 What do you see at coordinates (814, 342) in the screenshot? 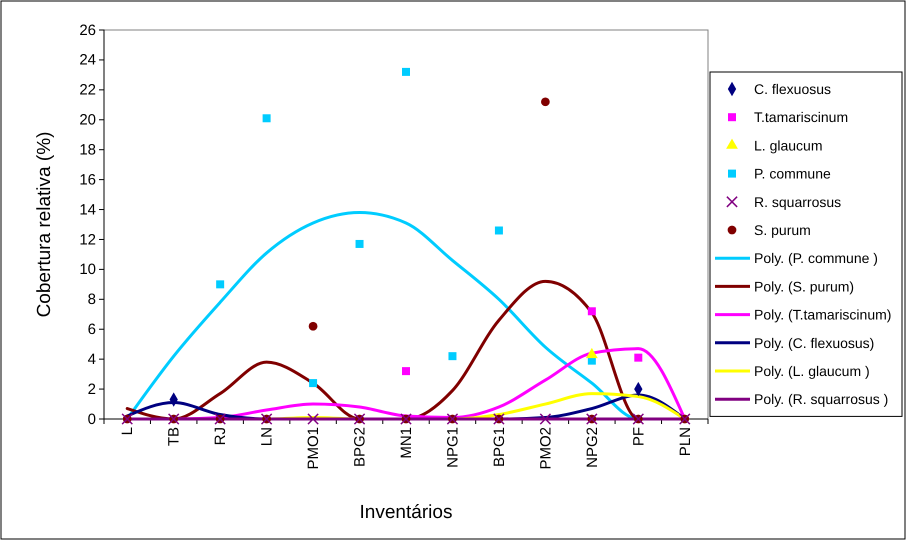
I see `legend-label: Poly. (C. flexuosus)` at bounding box center [814, 342].